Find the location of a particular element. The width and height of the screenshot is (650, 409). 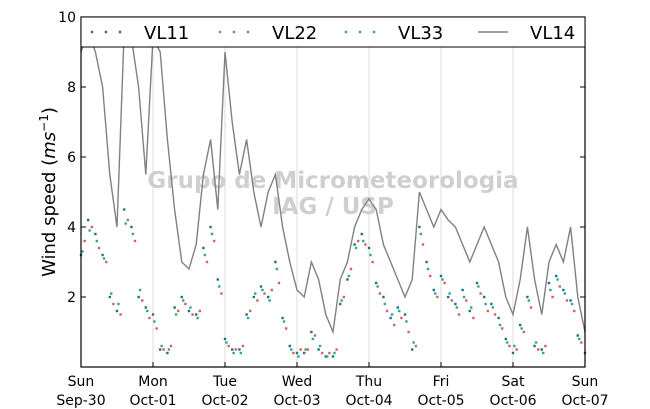

y-tick-label: 10 is located at coordinates (67, 18).